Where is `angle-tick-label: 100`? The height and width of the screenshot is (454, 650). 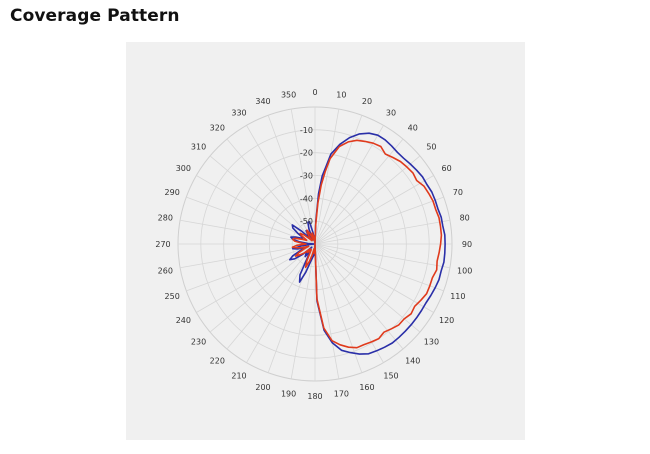
angle-tick-label: 100 is located at coordinates (464, 270).